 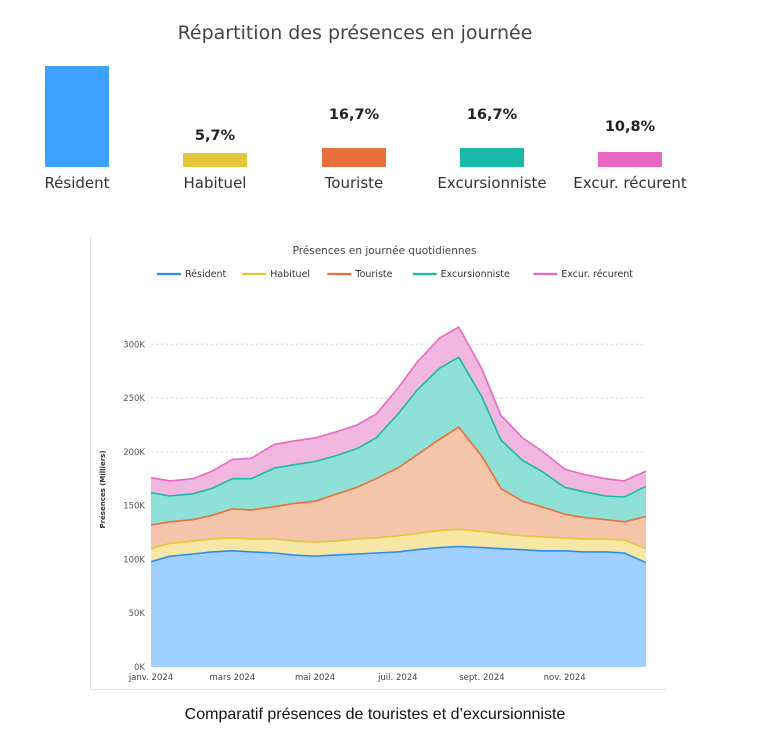 I want to click on summary-bar-fill-excur-recurent, so click(x=630, y=159).